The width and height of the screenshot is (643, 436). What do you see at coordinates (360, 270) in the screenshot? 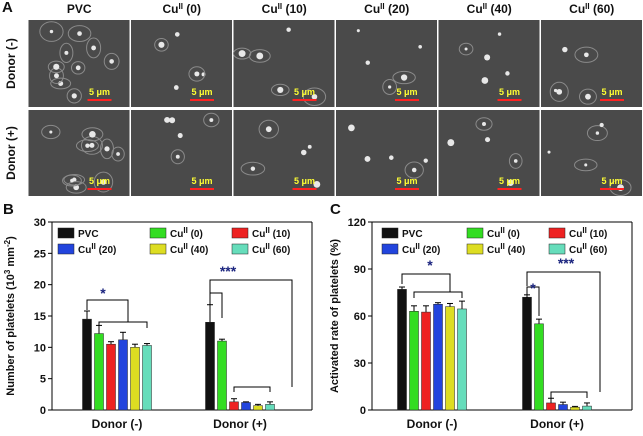
I see `y-tick-label: 90` at bounding box center [360, 270].